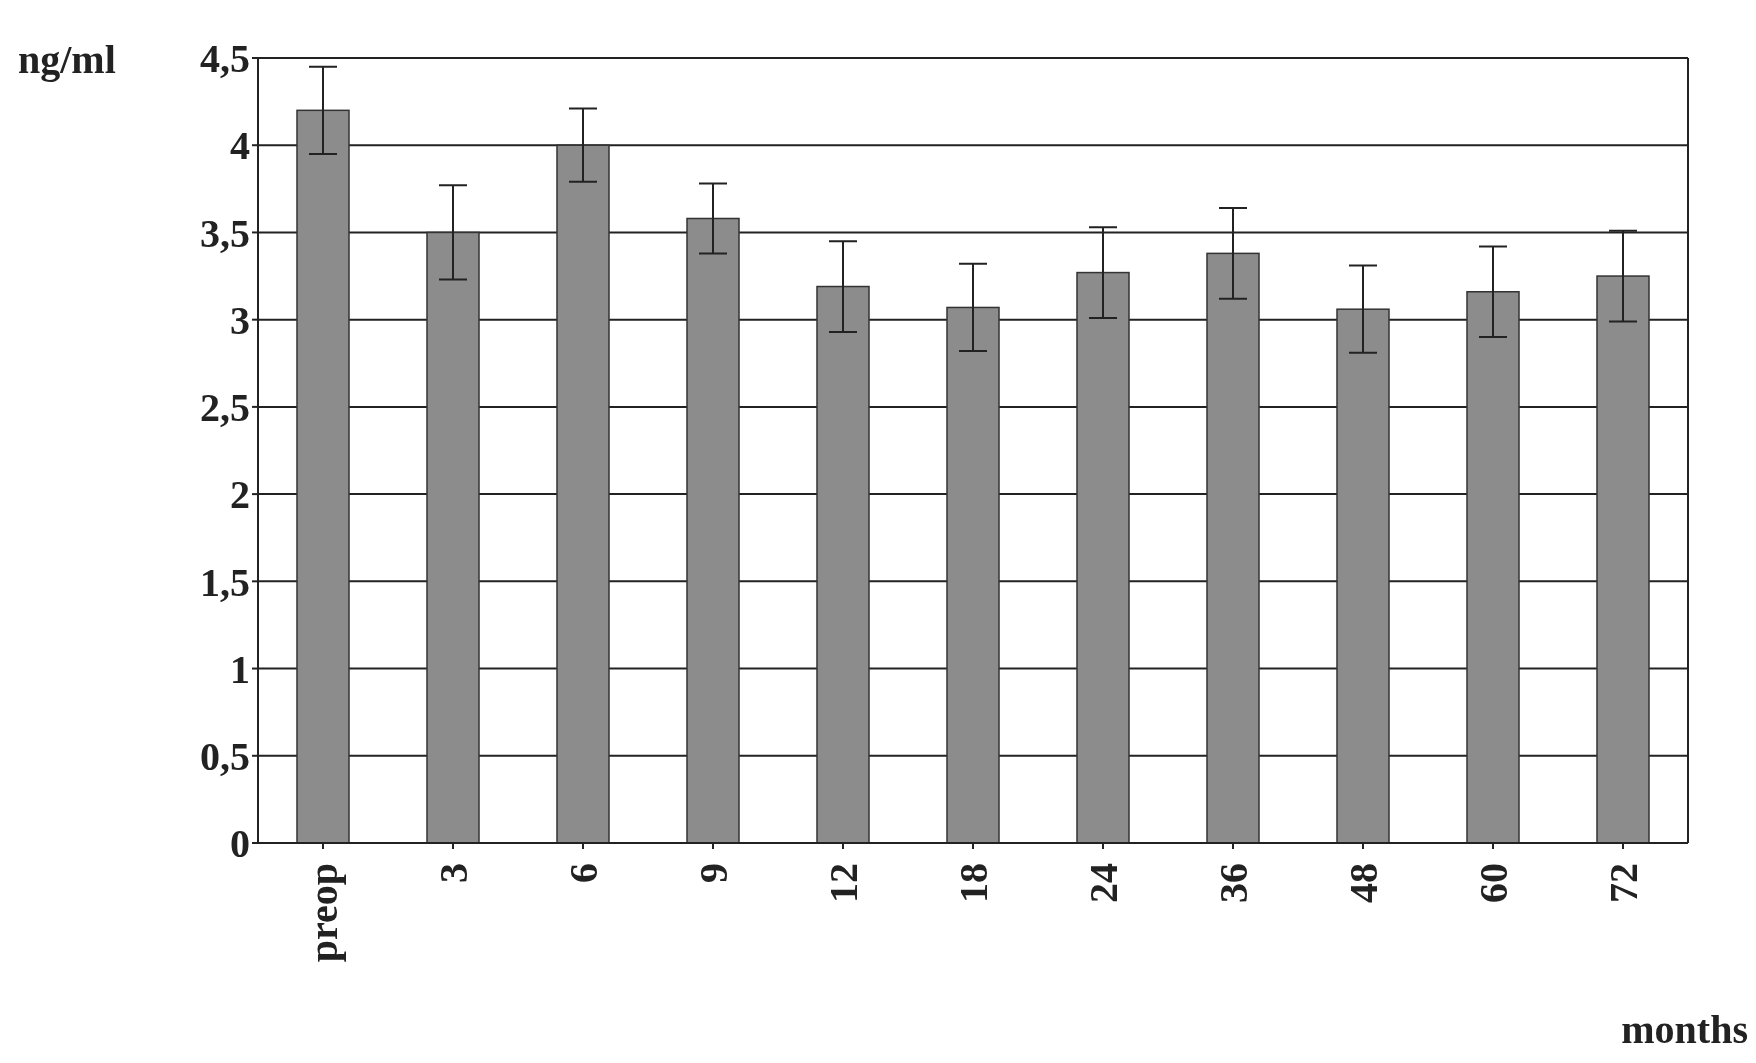 This screenshot has width=1756, height=1063. I want to click on x-tick-label: 72, so click(1623, 883).